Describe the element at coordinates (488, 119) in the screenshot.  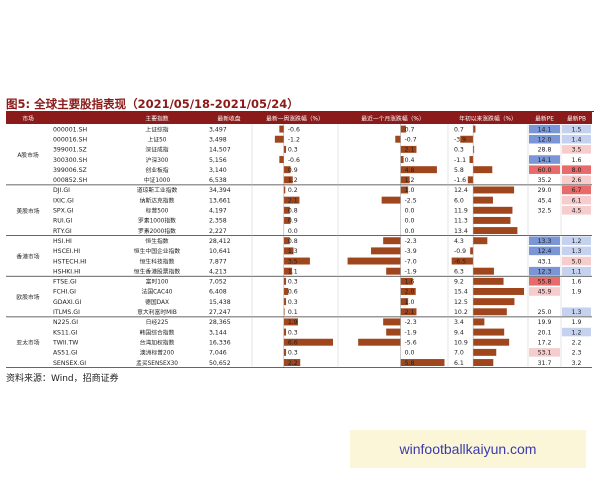
I see `header-label: 年初以来涨跌幅（%）` at that location.